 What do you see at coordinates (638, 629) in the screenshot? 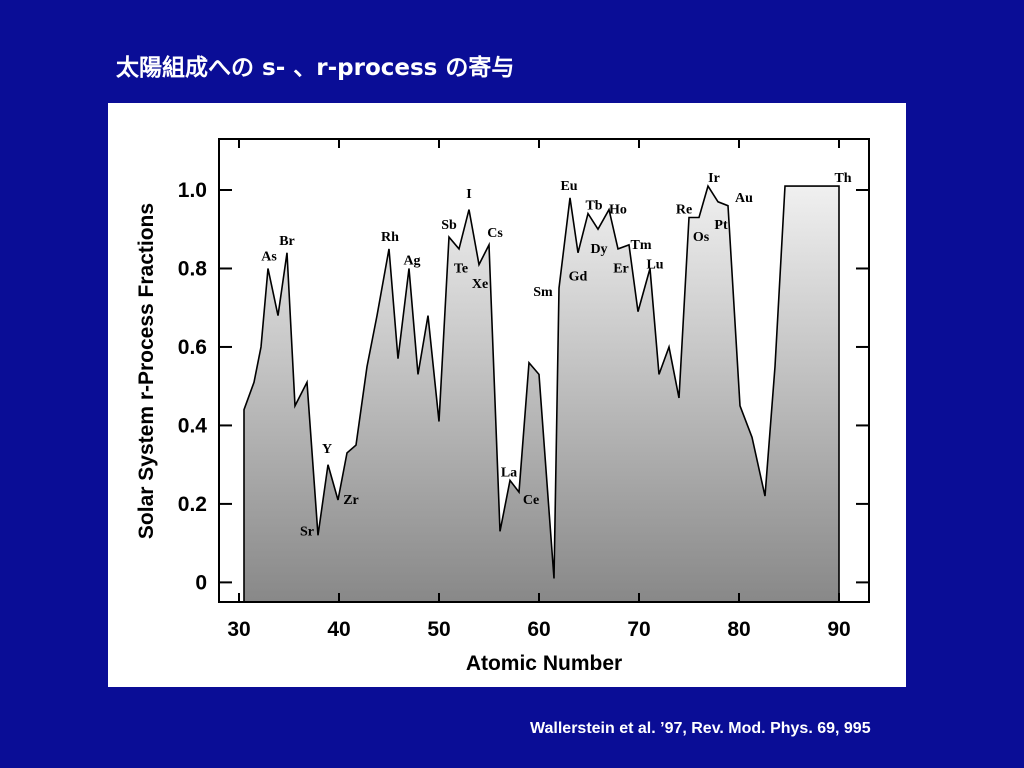
I see `x-tick-label: 70` at bounding box center [638, 629].